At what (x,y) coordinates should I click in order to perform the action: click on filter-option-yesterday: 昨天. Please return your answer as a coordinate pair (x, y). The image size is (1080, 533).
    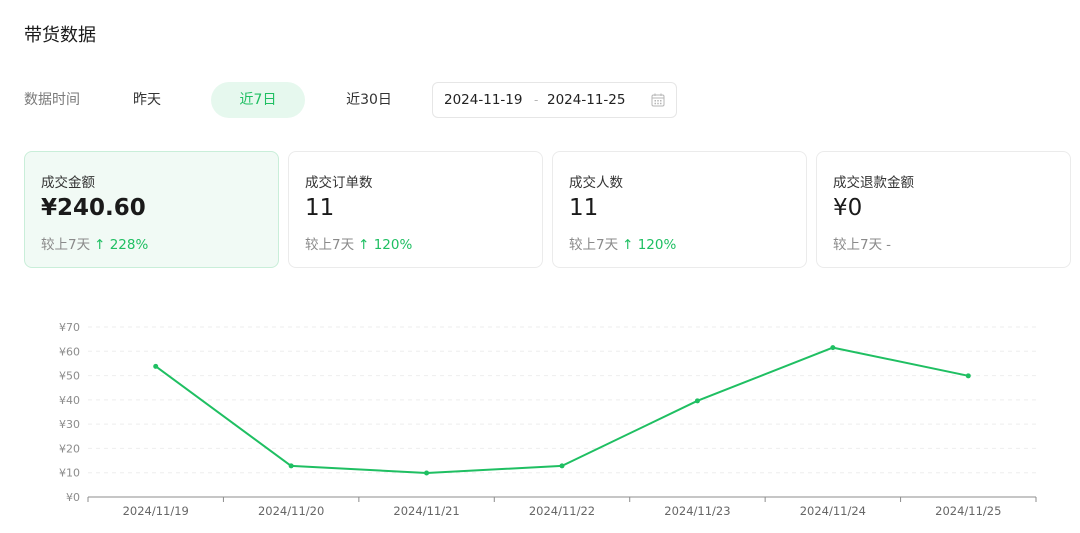
    Looking at the image, I should click on (147, 100).